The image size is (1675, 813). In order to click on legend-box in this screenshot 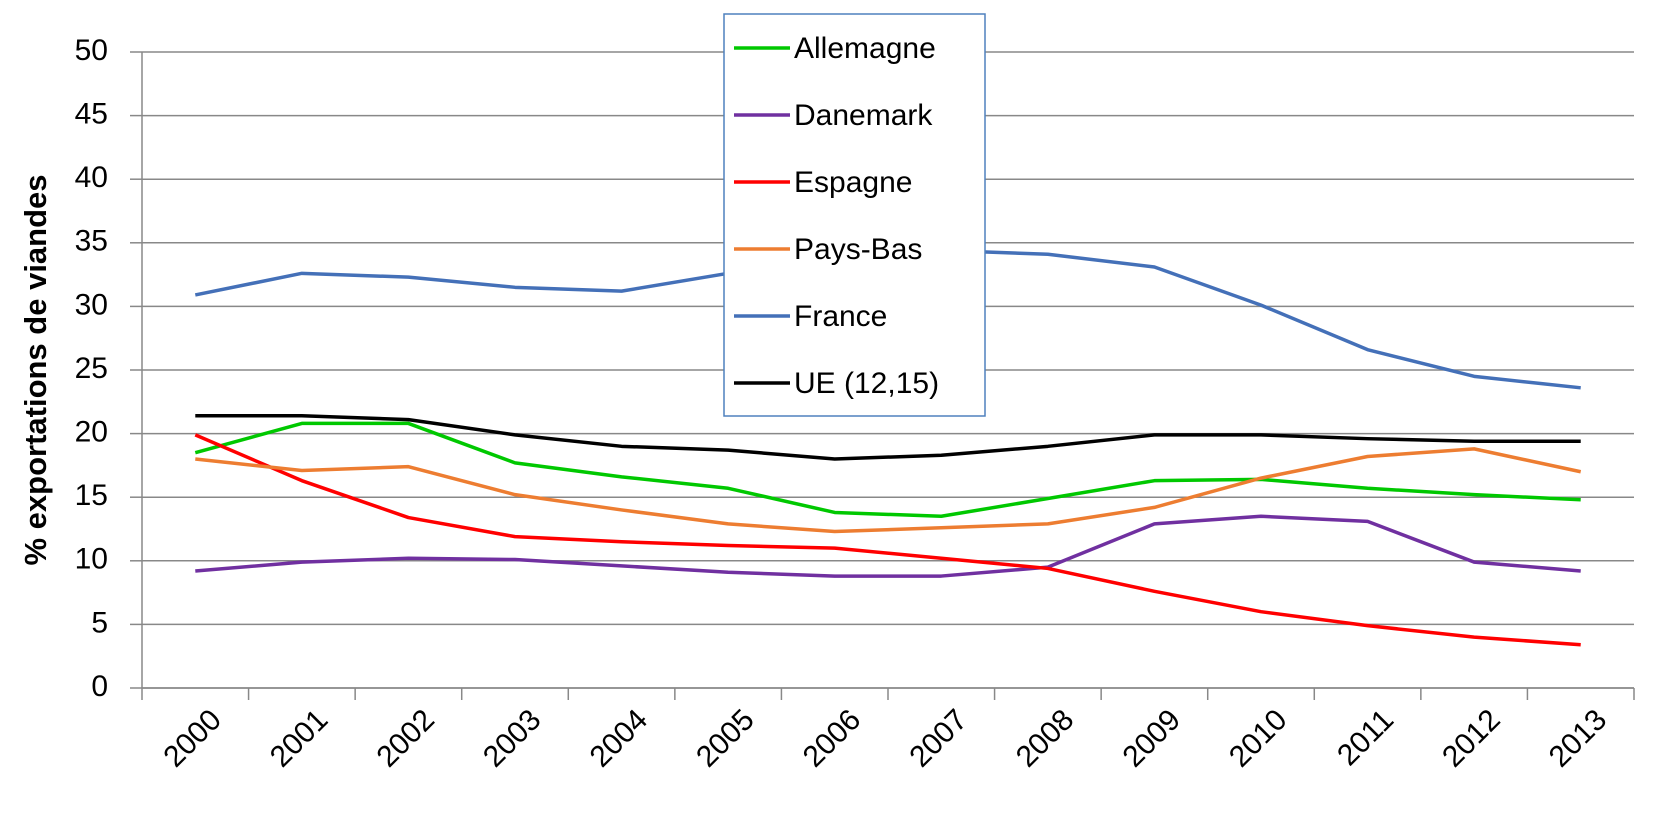, I will do `click(854, 215)`.